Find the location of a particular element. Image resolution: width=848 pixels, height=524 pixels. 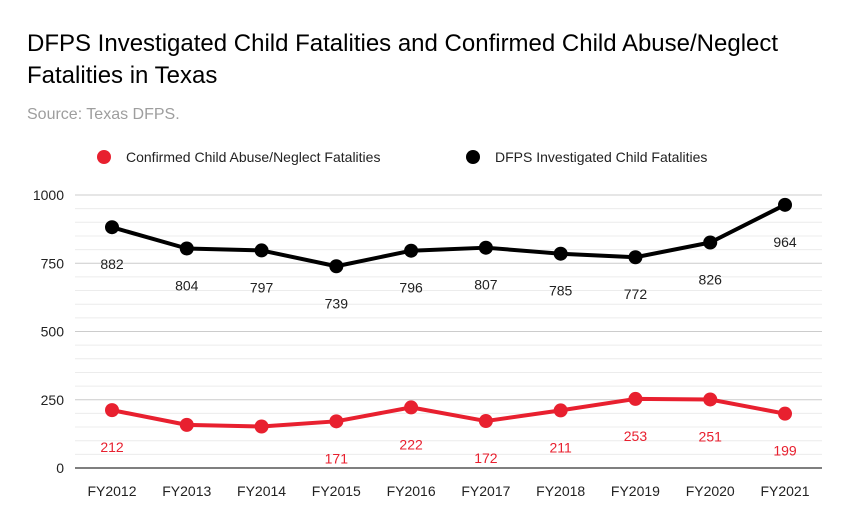

x-tick-label: FY2018 is located at coordinates (560, 491).